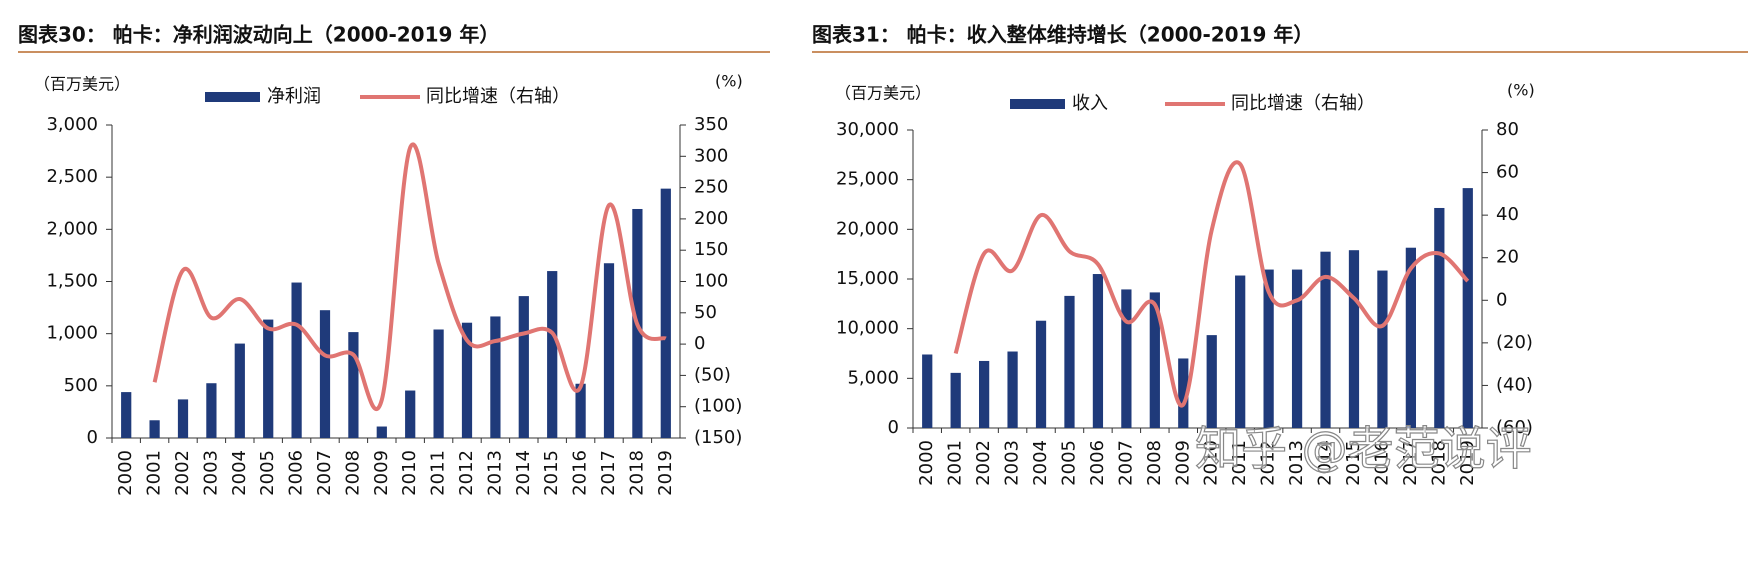 The image size is (1762, 574). Describe the element at coordinates (711, 281) in the screenshot. I see `y2-tick-label: 100` at that location.